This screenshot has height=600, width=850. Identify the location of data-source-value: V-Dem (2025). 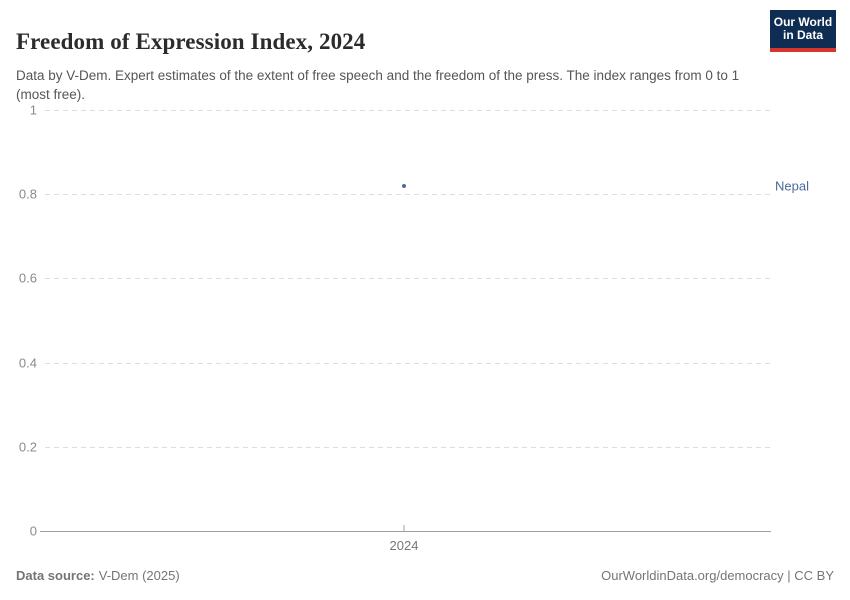
(139, 575).